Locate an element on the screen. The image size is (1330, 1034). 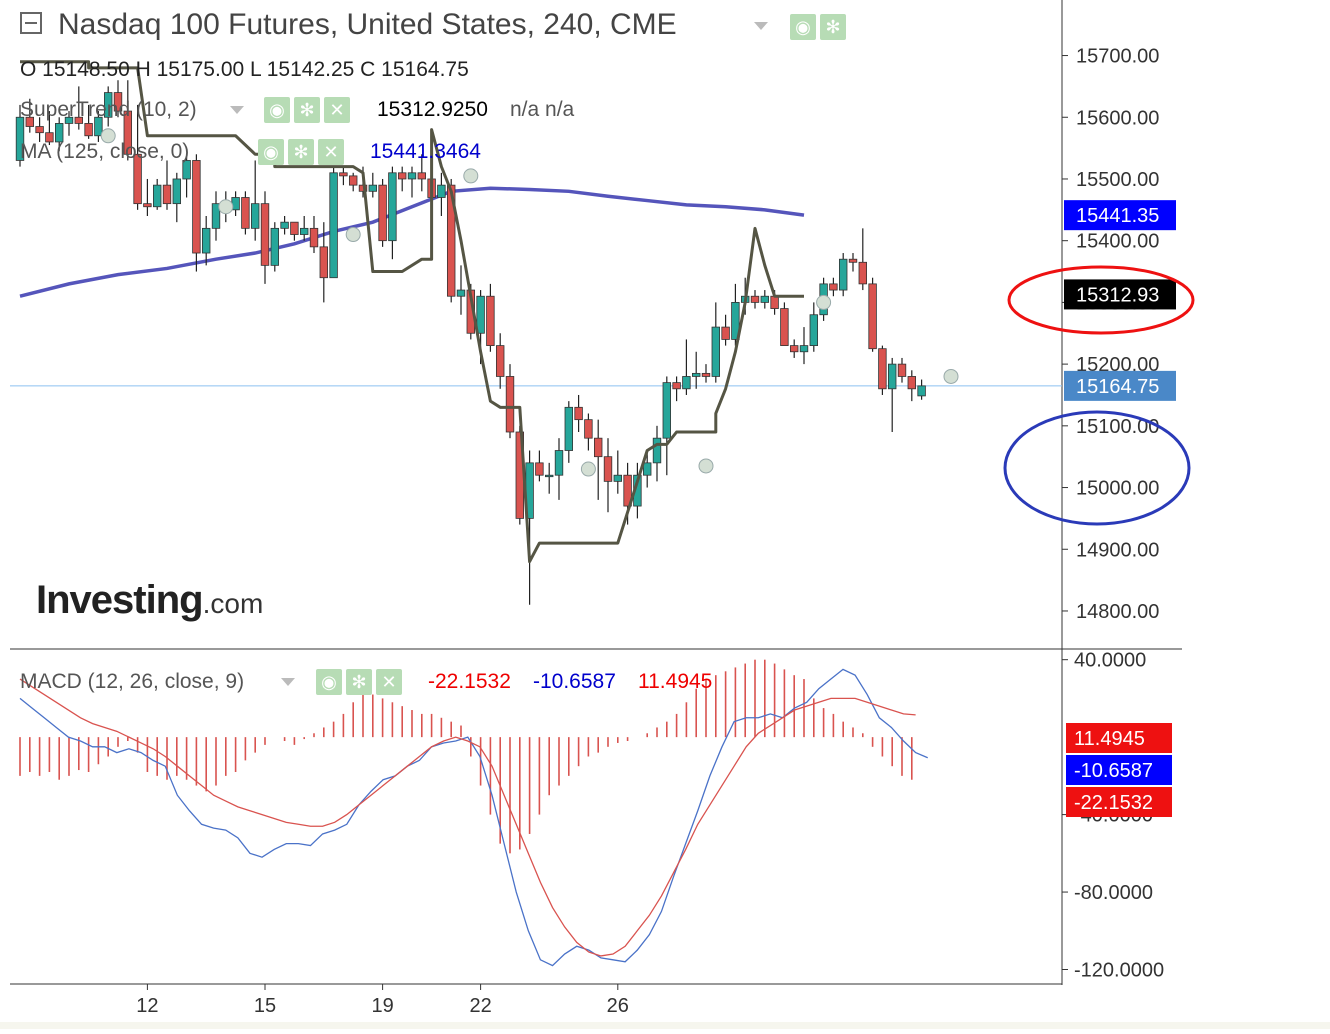
logo-main: Investing is located at coordinates (120, 600).